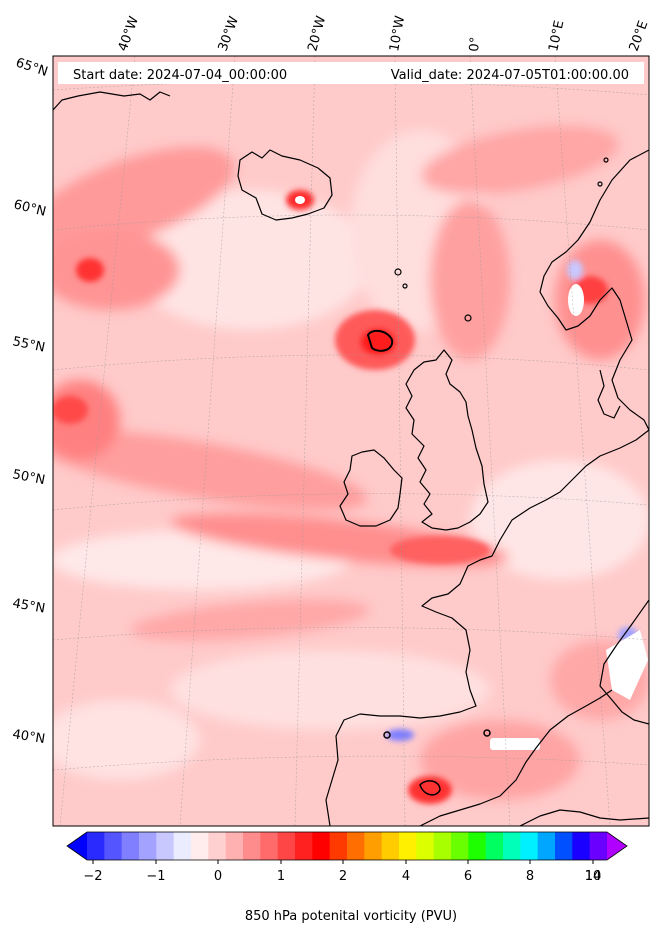 This screenshot has width=659, height=936. I want to click on colorbar-tick-label: 14, so click(593, 876).